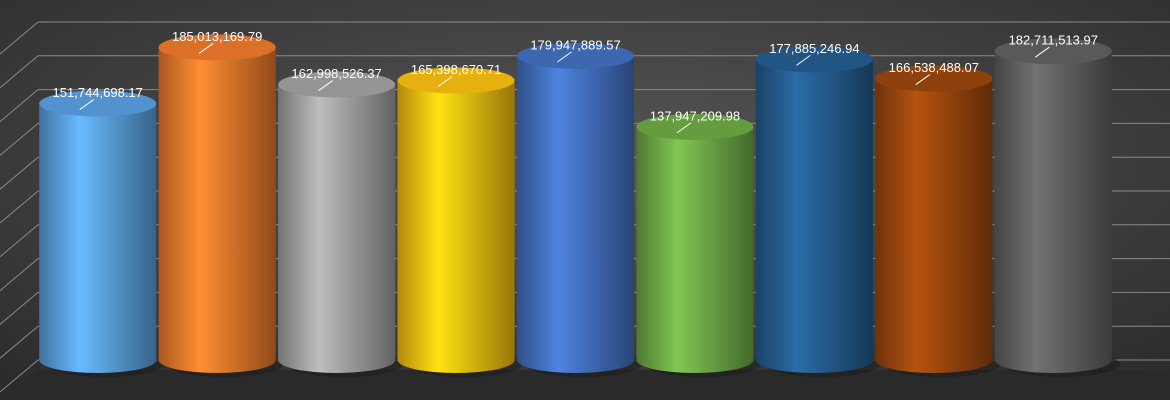  I want to click on value-label: 162,998,526.37, so click(336, 73).